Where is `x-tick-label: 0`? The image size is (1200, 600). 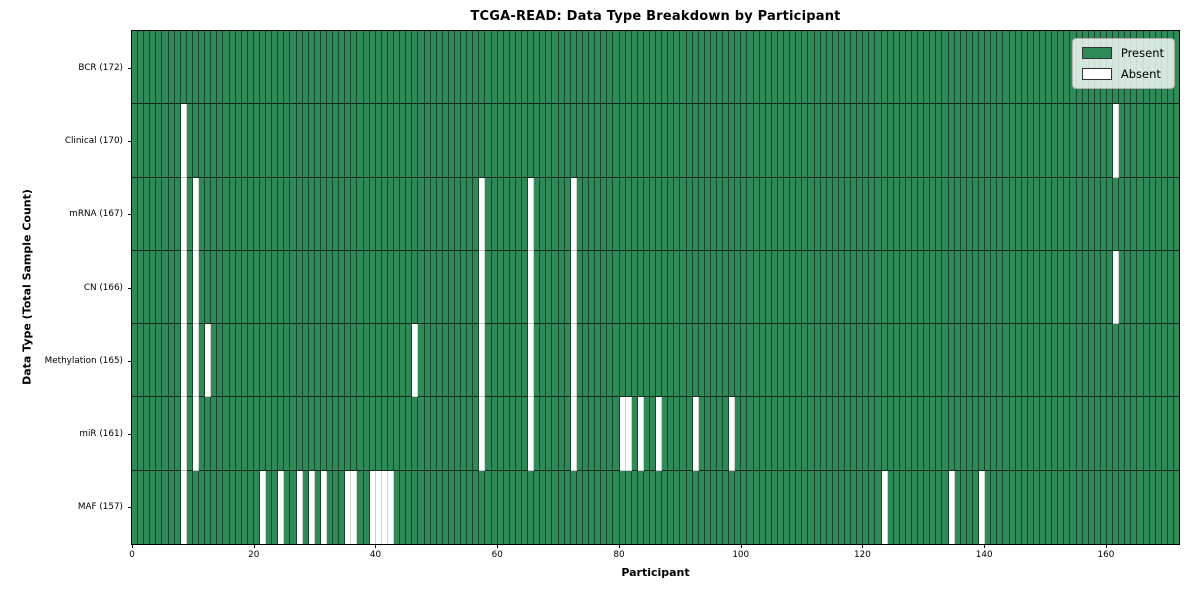 x-tick-label: 0 is located at coordinates (132, 555).